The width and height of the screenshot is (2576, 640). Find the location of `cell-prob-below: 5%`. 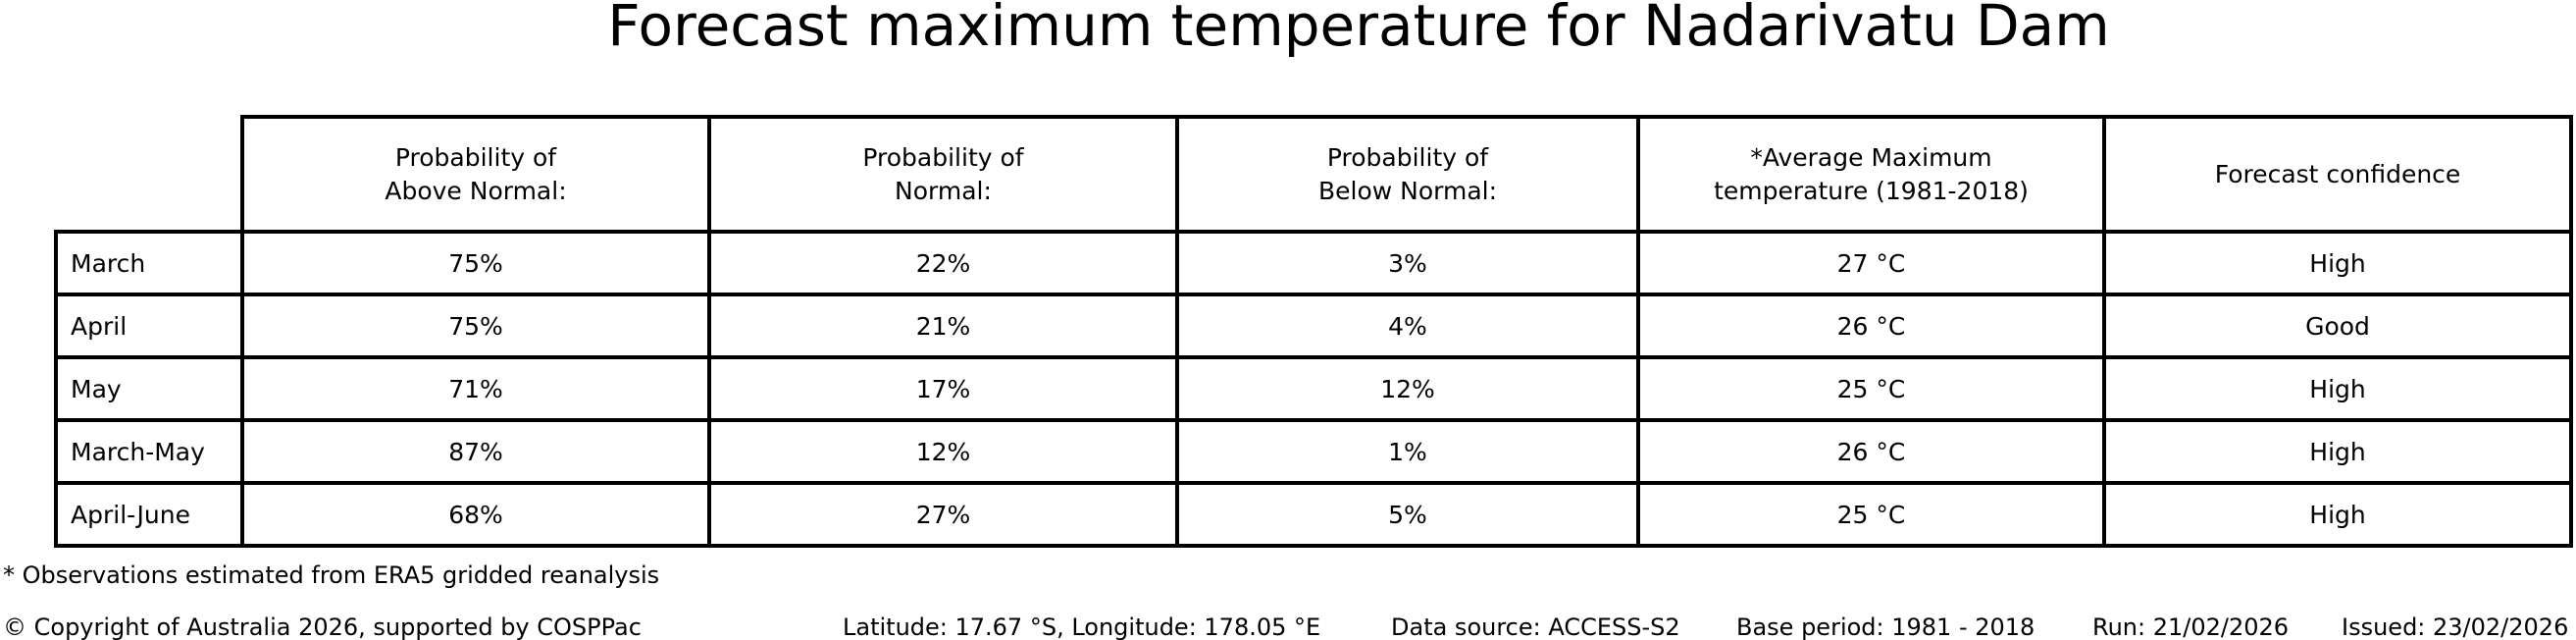

cell-prob-below: 5% is located at coordinates (1407, 514).